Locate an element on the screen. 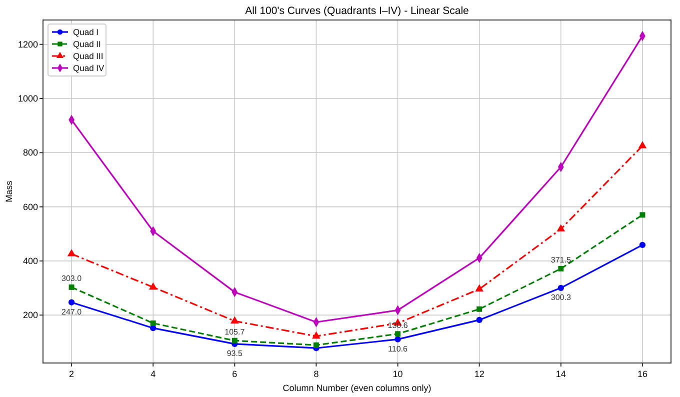 The width and height of the screenshot is (680, 397). x-tick-label: 10 is located at coordinates (397, 374).